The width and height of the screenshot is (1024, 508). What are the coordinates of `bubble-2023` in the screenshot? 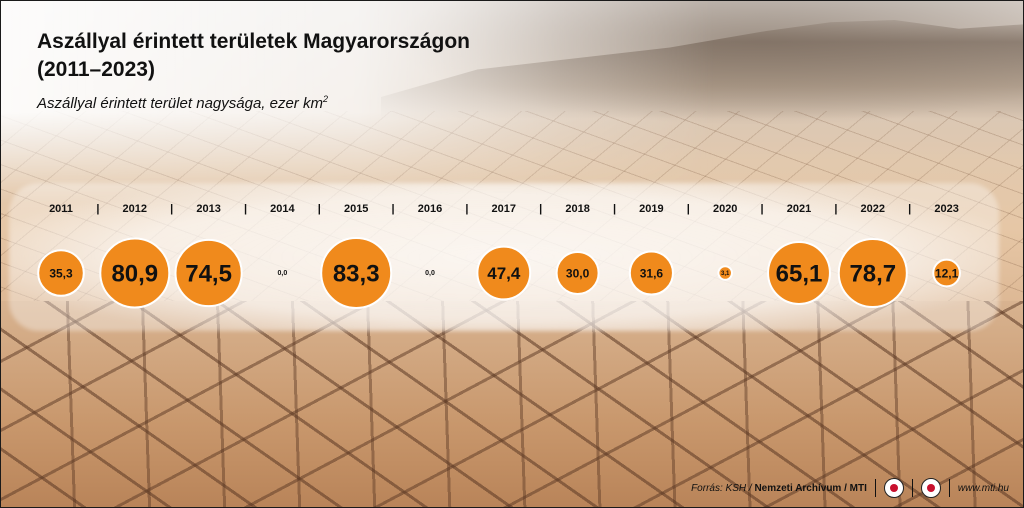 It's located at (946, 273).